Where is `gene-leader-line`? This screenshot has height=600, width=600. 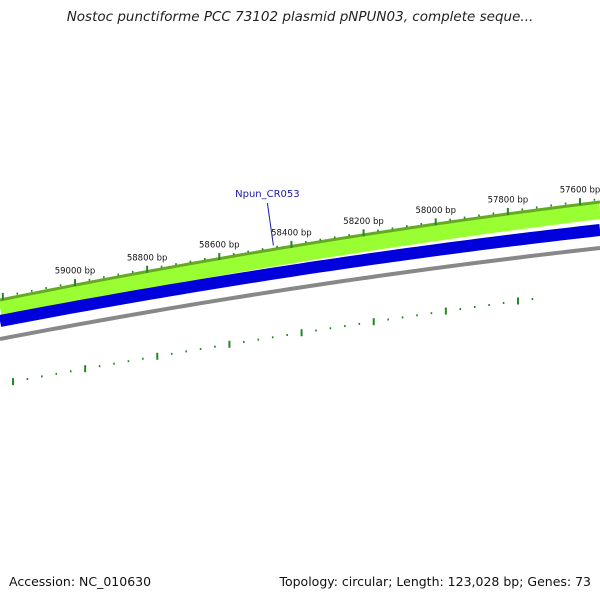 gene-leader-line is located at coordinates (270, 224).